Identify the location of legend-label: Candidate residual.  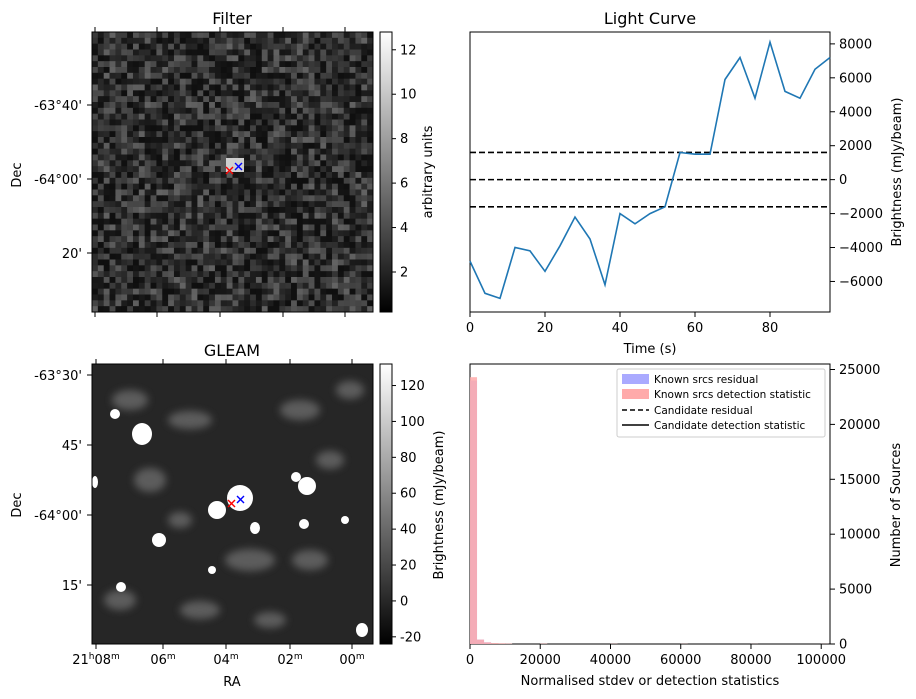
(703, 411).